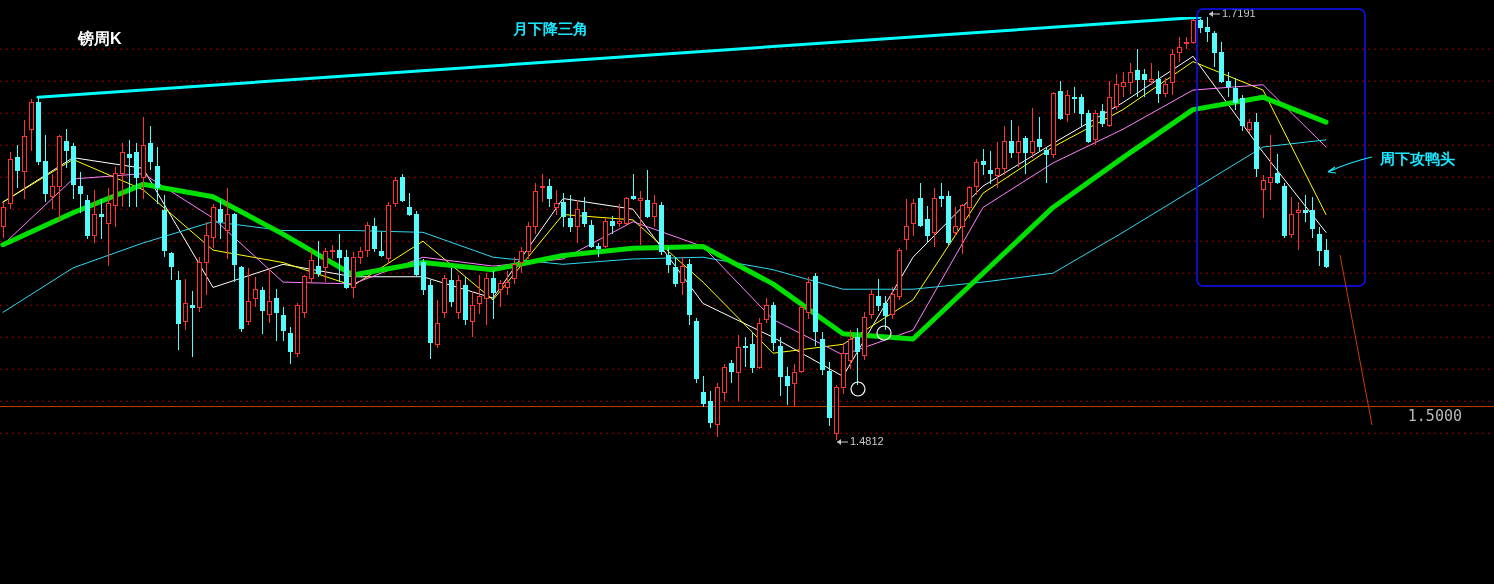 Image resolution: width=1494 pixels, height=584 pixels. I want to click on annotation: 1.4812, so click(867, 441).